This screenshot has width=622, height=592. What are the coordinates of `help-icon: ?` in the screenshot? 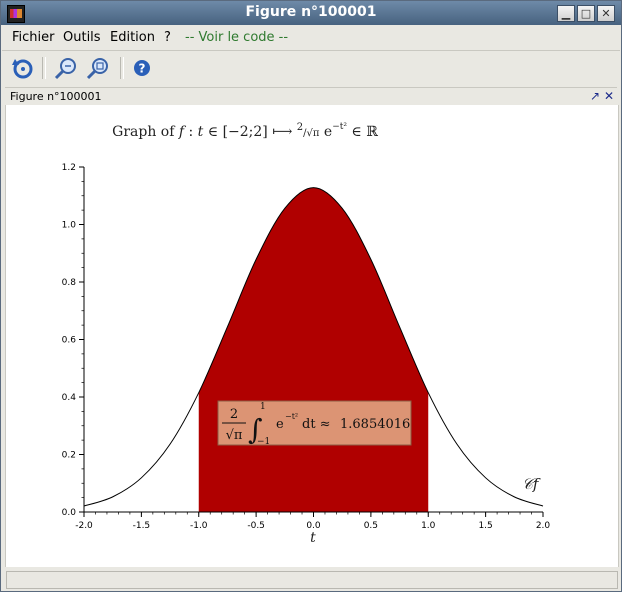 It's located at (142, 68).